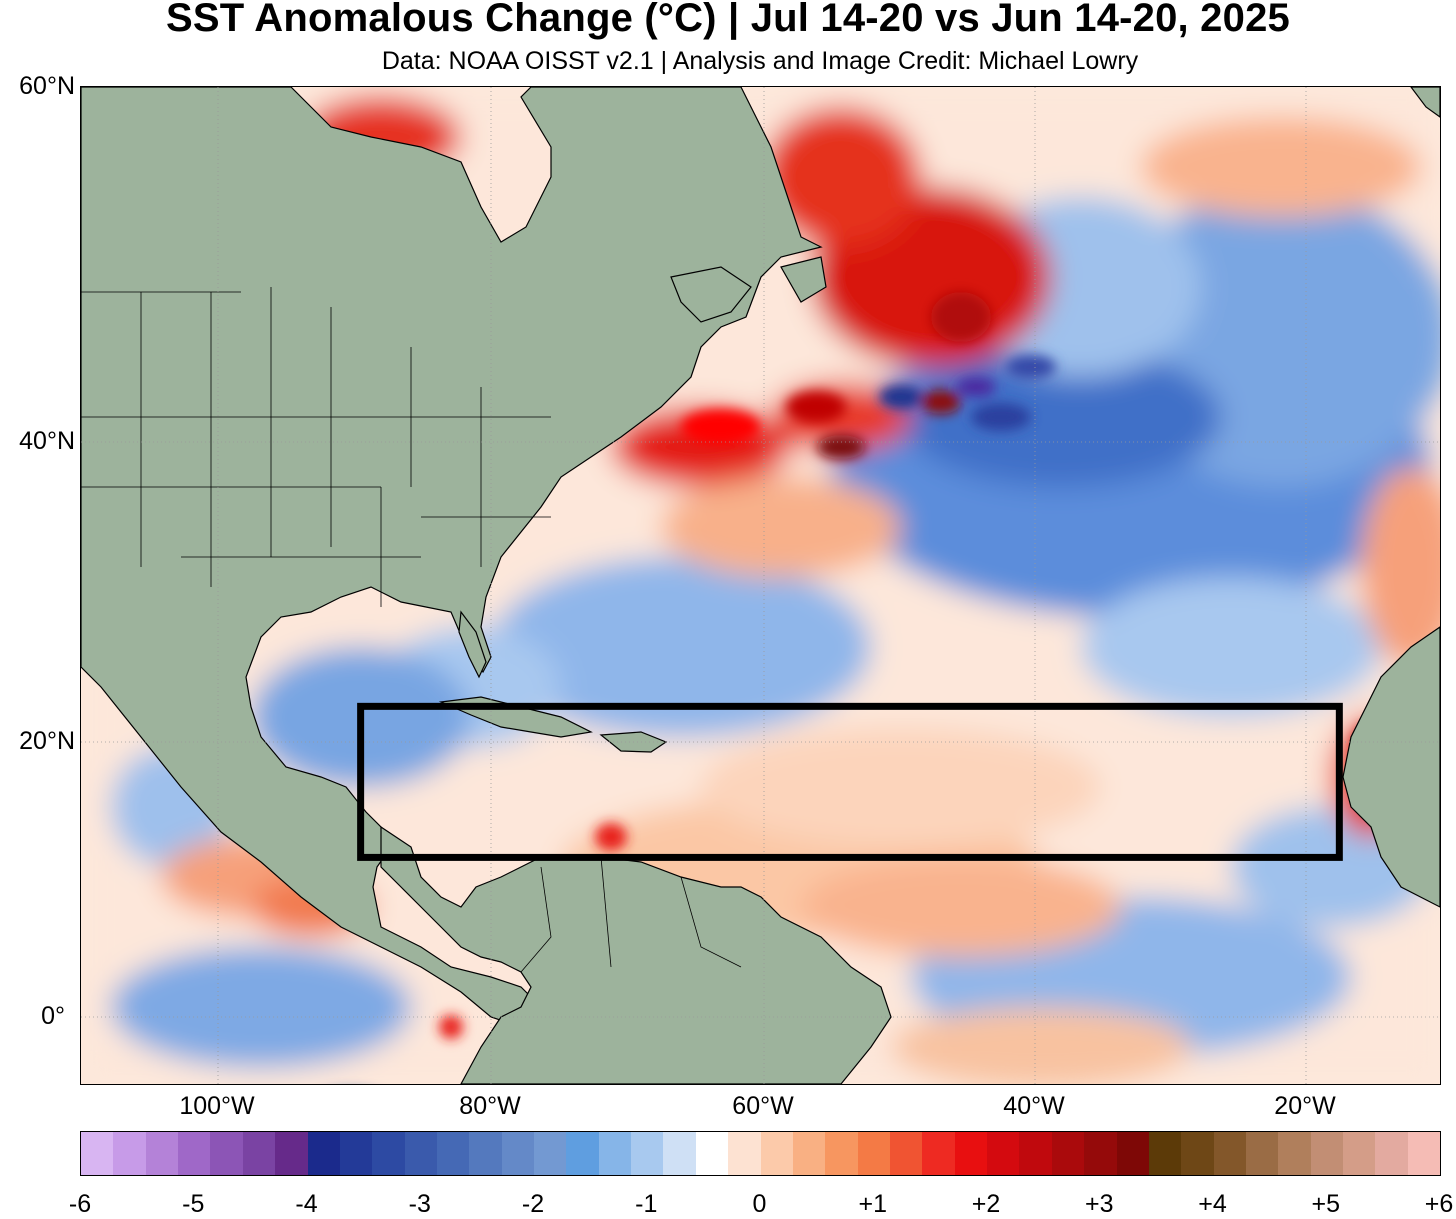 The image size is (1456, 1219). What do you see at coordinates (646, 1204) in the screenshot?
I see `colorbar-tick-label: -1` at bounding box center [646, 1204].